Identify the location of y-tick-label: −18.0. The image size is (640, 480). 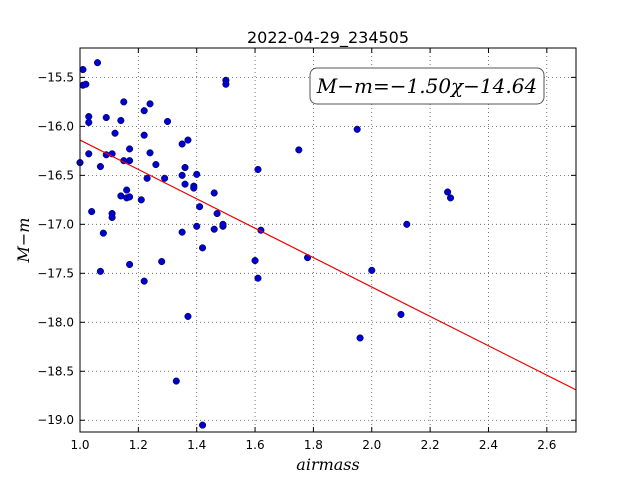
(55, 322).